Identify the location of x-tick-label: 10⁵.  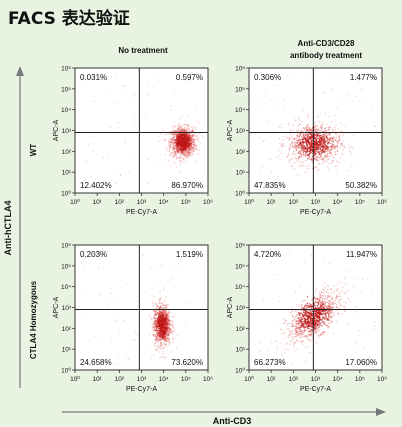
(360, 379).